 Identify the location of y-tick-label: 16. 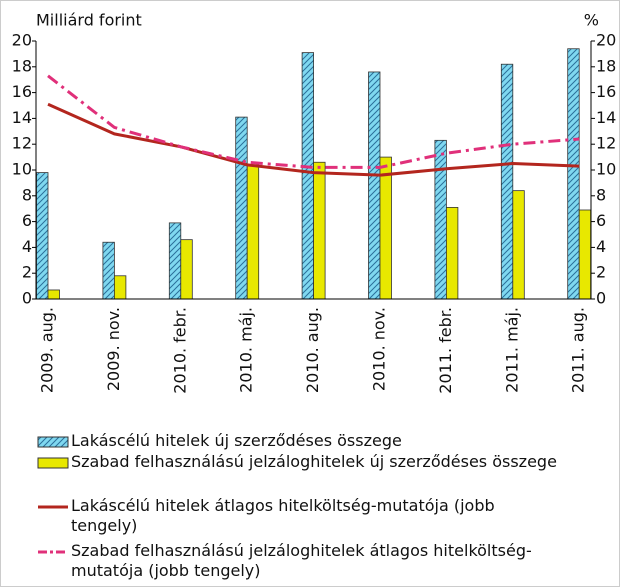
(22, 91).